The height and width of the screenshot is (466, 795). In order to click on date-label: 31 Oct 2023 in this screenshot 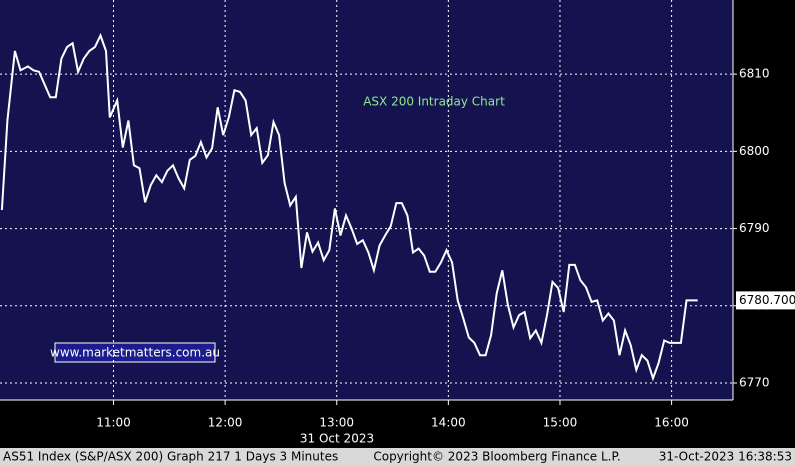, I will do `click(337, 439)`.